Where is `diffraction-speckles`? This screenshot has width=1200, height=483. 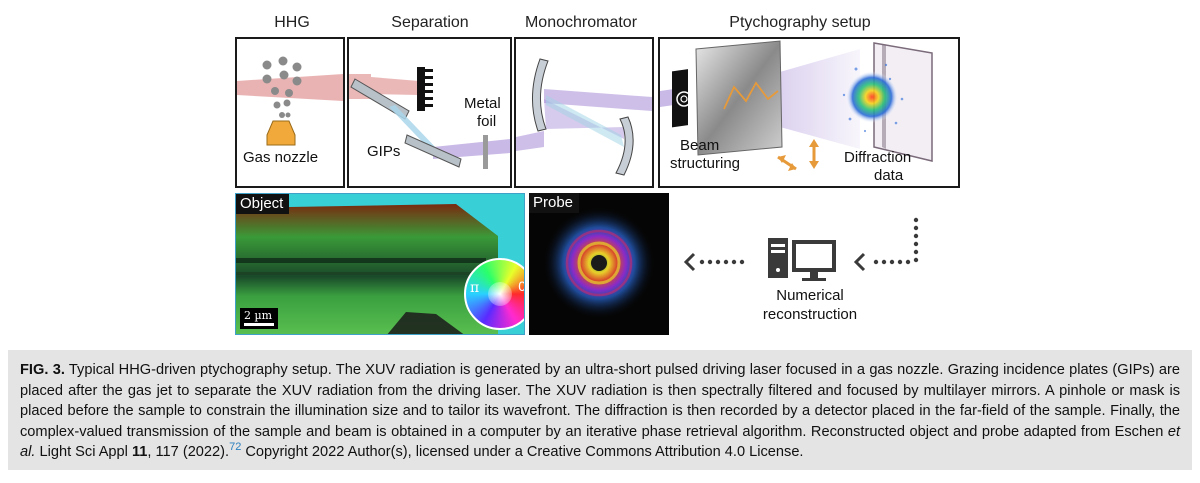 diffraction-speckles is located at coordinates (873, 98).